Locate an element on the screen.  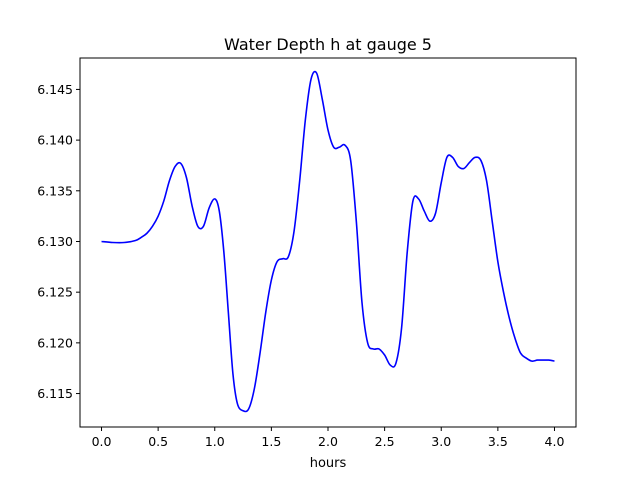
x-tick-label: 4.0 is located at coordinates (555, 441).